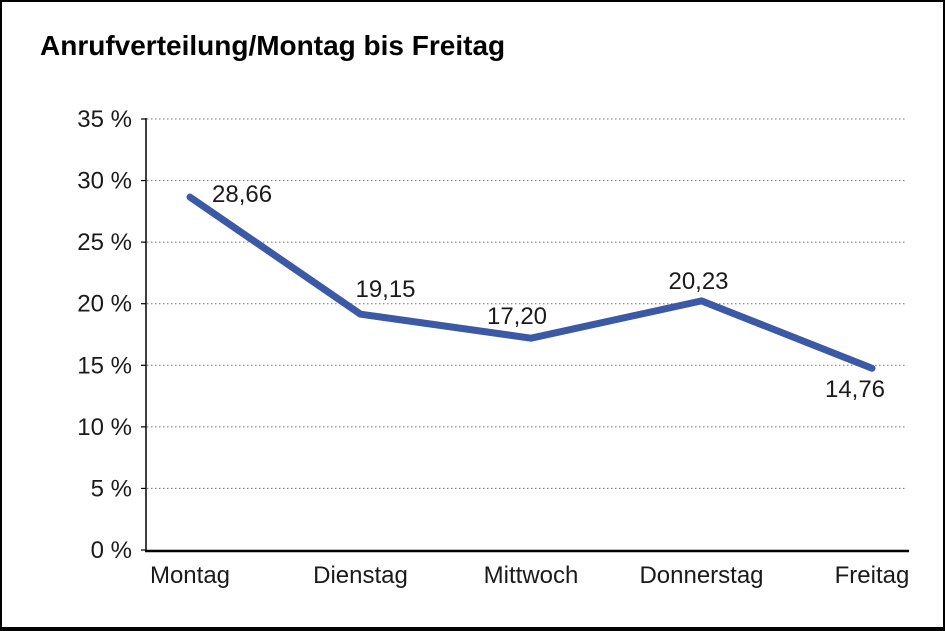  I want to click on y-tick-label: 10 %, so click(104, 427).